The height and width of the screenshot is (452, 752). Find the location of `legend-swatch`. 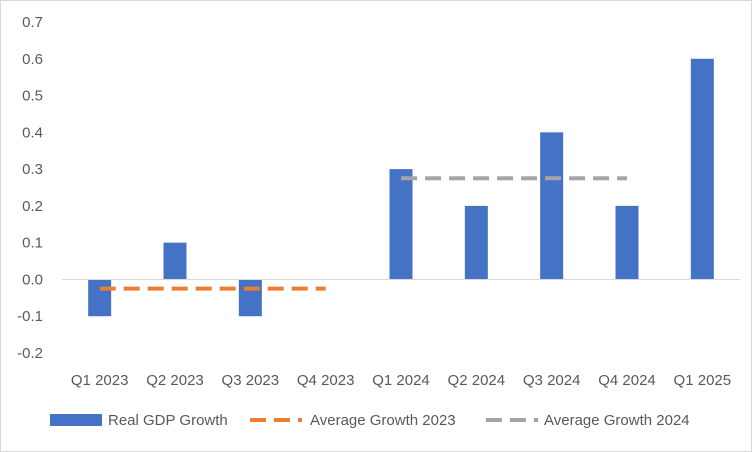

legend-swatch is located at coordinates (76, 420).